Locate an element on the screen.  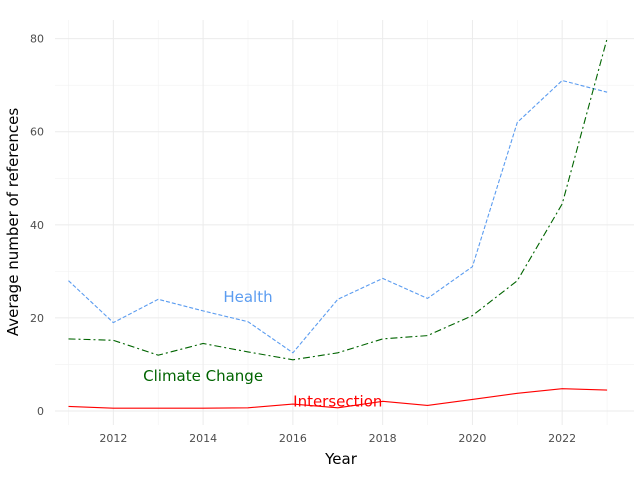
y-axis-title: Average number of references is located at coordinates (13, 222).